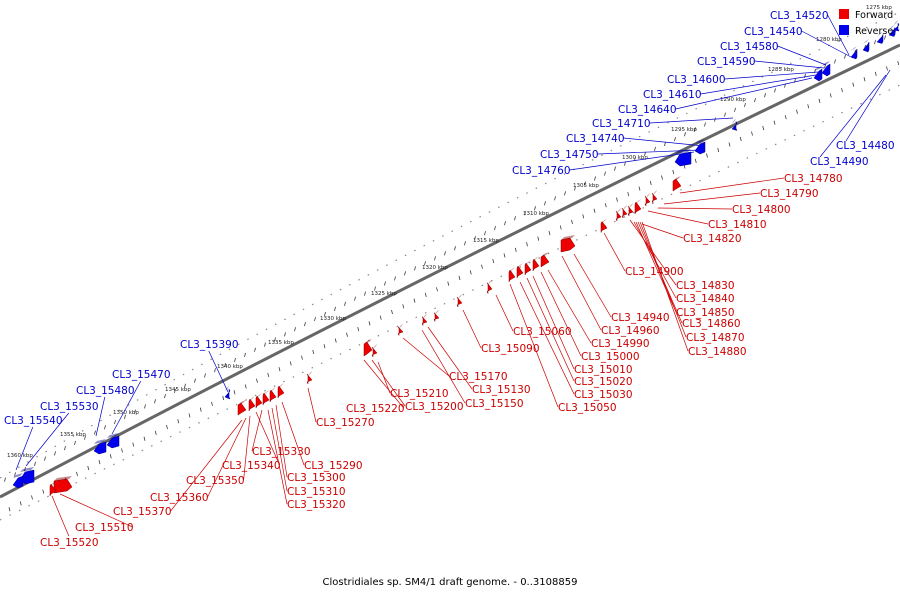 The image size is (900, 600). Describe the element at coordinates (705, 286) in the screenshot. I see `gene-label-cl3-14830: CL3_14830` at that location.